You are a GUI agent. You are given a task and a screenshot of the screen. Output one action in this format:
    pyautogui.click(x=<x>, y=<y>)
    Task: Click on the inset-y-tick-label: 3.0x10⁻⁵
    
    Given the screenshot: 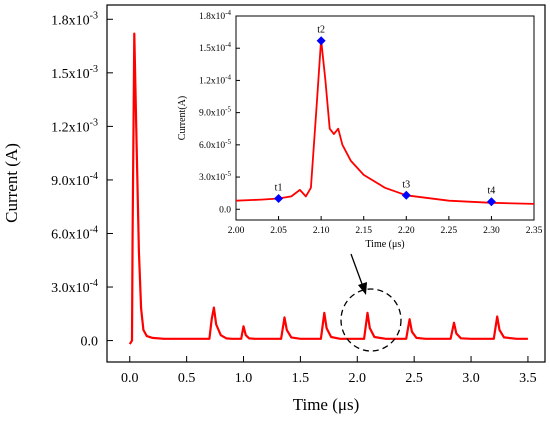 What is the action you would take?
    pyautogui.click(x=215, y=176)
    